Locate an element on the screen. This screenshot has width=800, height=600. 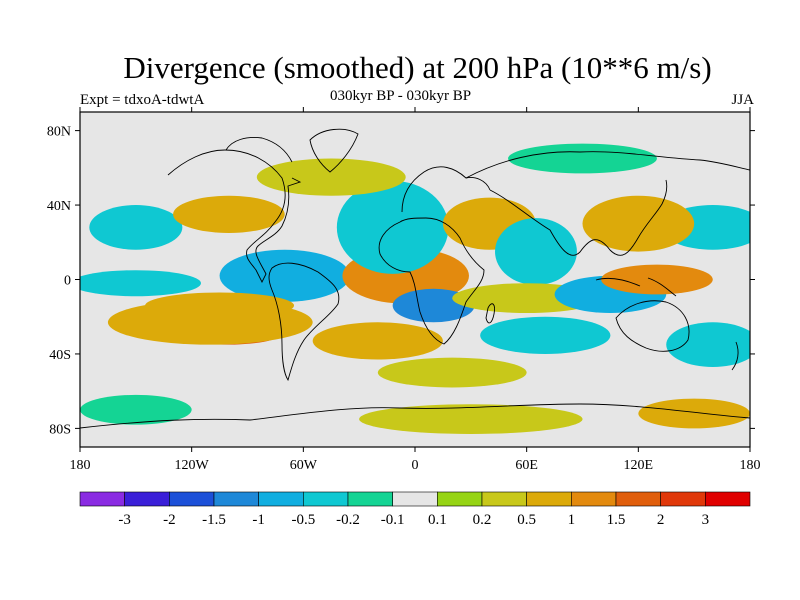
colorbar-label-3: -1 is located at coordinates (258, 520).